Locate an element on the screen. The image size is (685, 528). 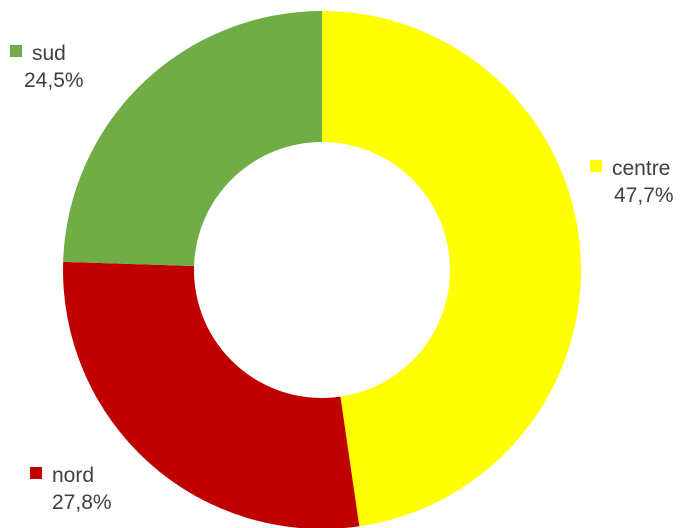
nord-percent: 27,8% is located at coordinates (82, 502).